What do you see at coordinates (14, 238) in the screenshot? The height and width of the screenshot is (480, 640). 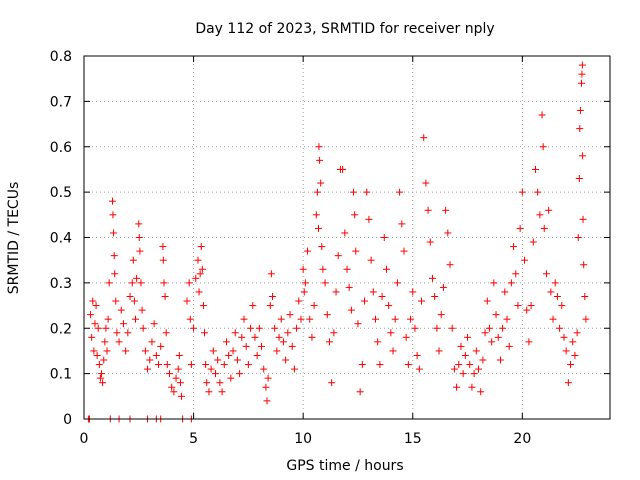 I see `y-axis-label: SRMTID / TECUs` at bounding box center [14, 238].